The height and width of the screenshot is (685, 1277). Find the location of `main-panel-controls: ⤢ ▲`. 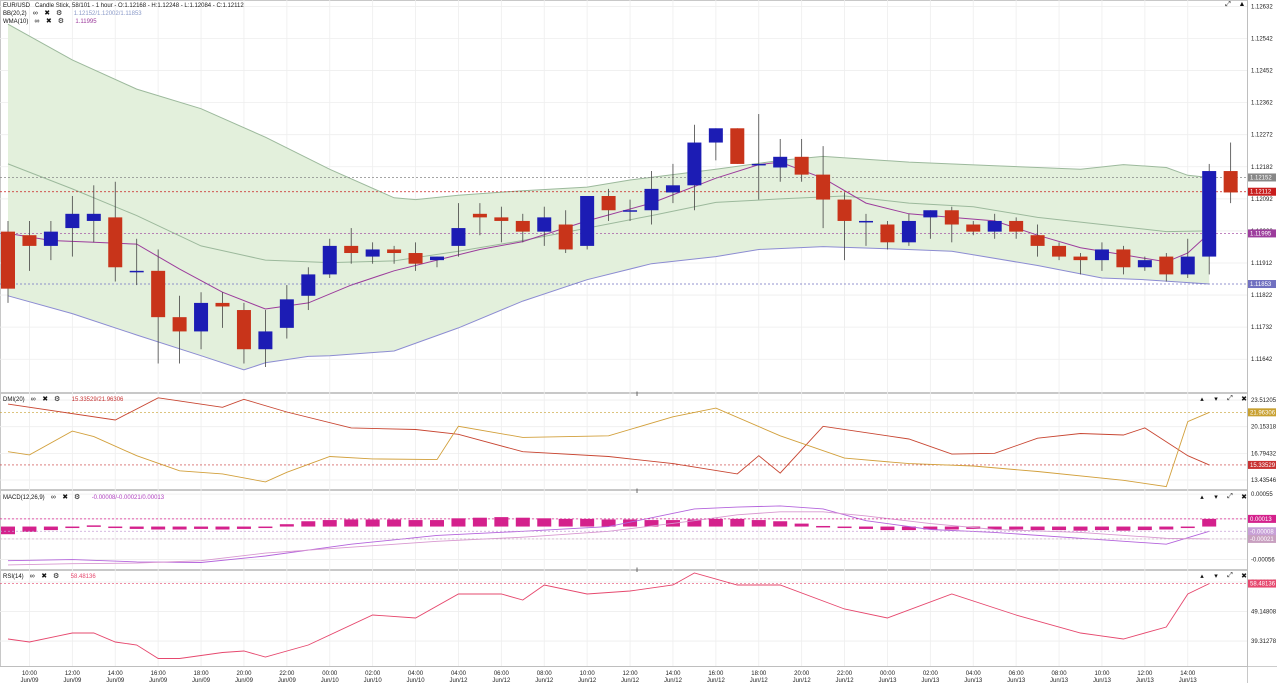

main-panel-controls: ⤢ ▲ is located at coordinates (1235, 5).